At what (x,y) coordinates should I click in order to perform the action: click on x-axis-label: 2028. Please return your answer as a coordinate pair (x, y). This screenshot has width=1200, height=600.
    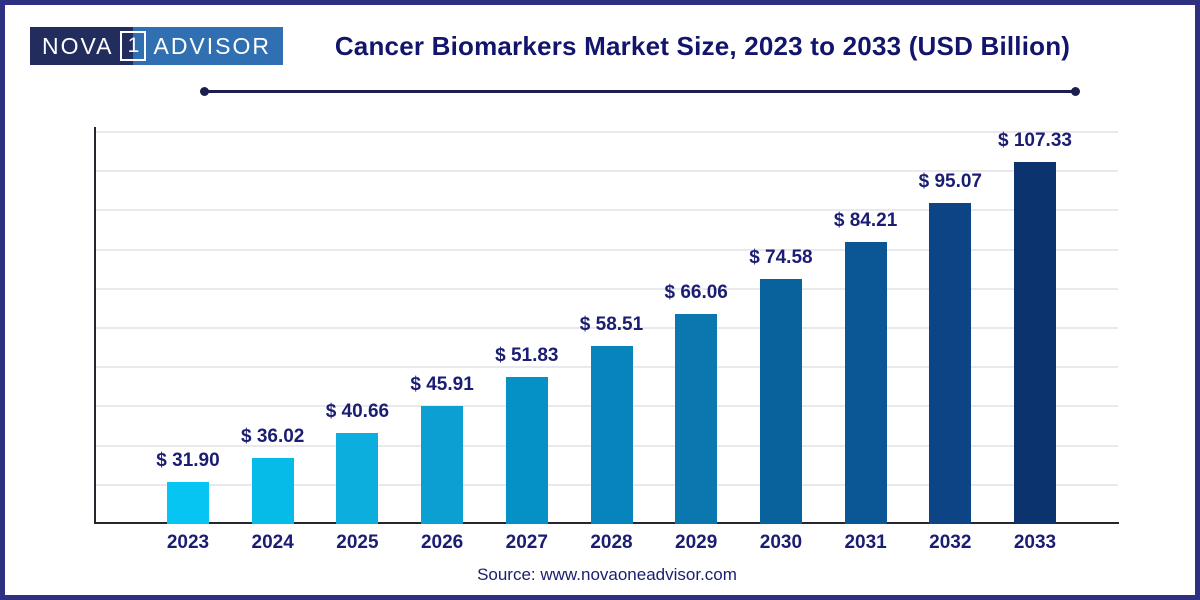
    Looking at the image, I should click on (611, 542).